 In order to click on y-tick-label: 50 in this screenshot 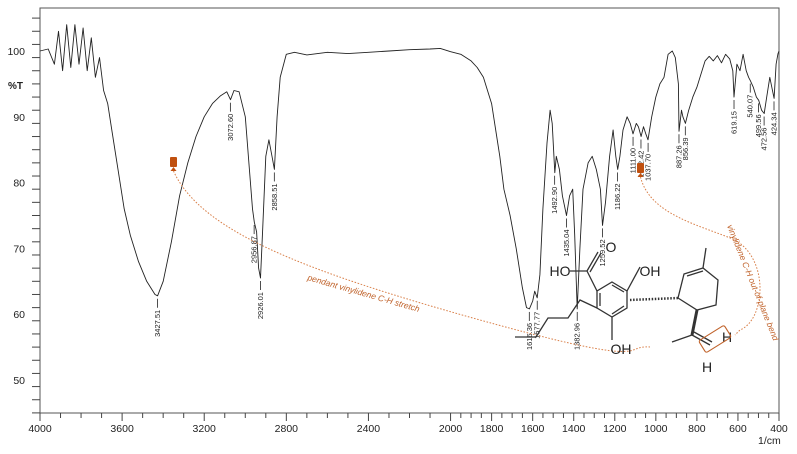, I will do `click(19, 381)`.